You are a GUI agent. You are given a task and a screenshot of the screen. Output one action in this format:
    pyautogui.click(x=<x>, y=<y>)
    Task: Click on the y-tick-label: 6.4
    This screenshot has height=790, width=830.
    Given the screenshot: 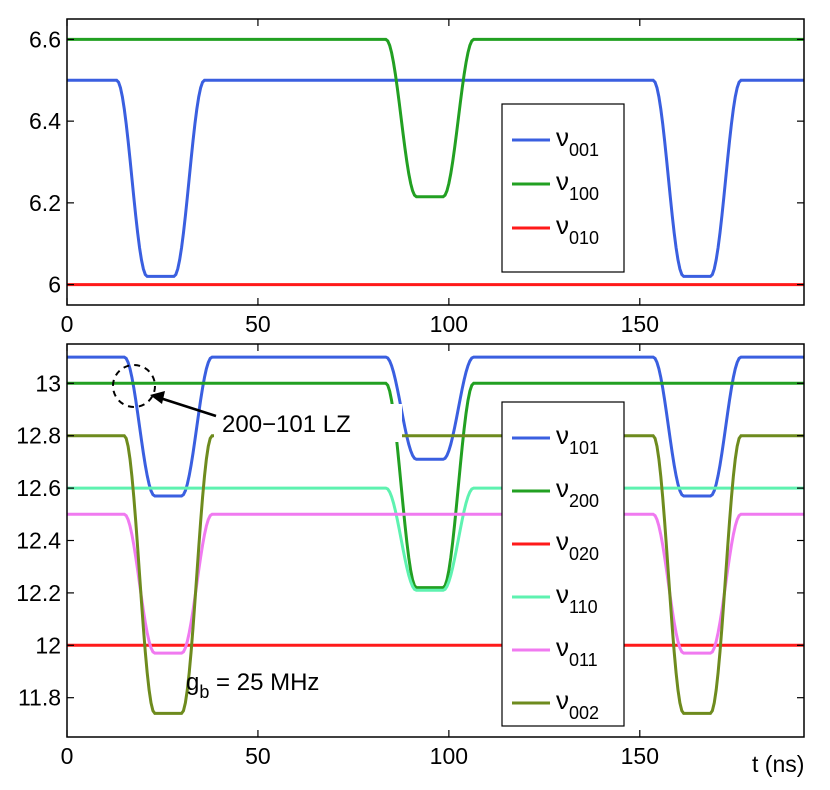 What is the action you would take?
    pyautogui.click(x=45, y=121)
    